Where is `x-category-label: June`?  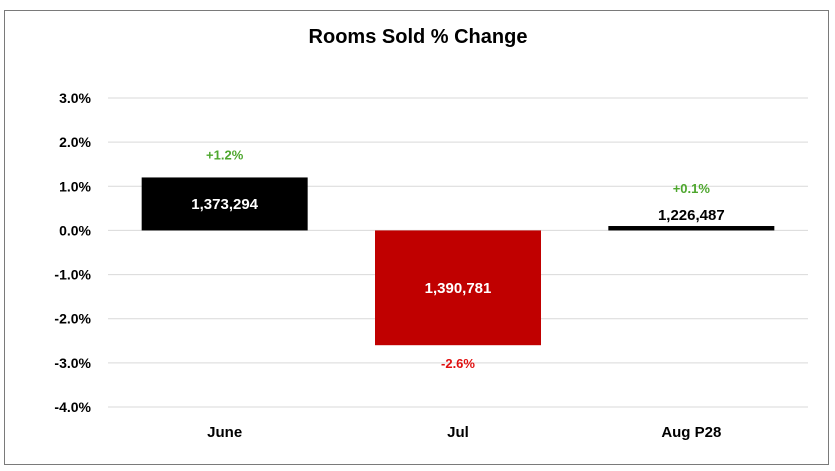
x-category-label: June is located at coordinates (224, 432).